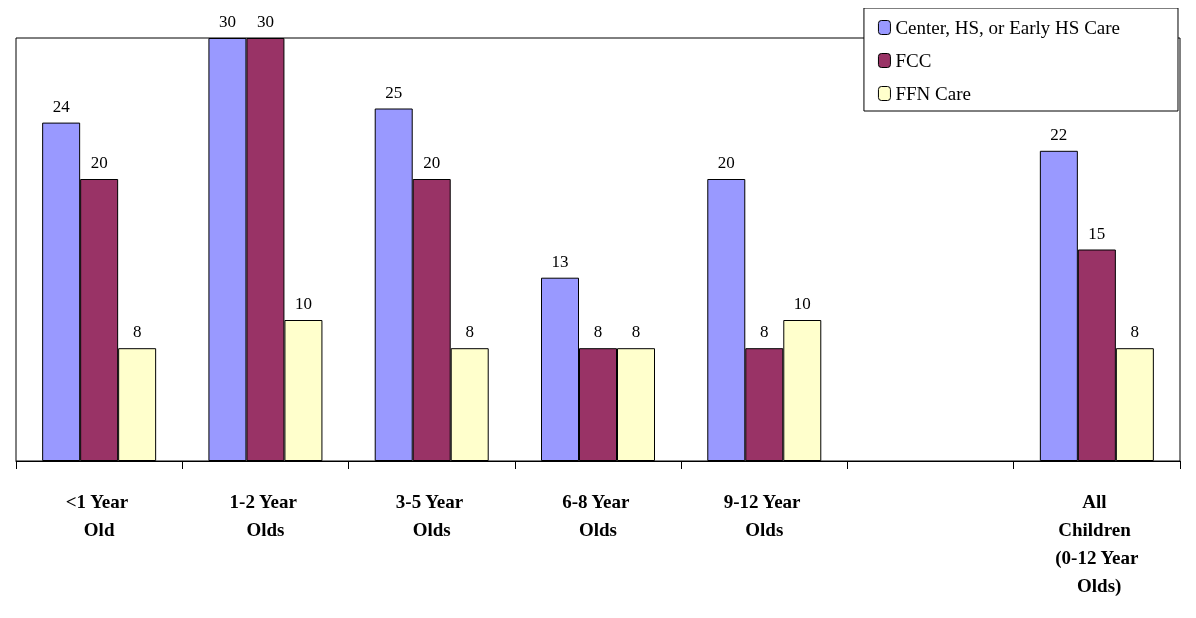 This screenshot has height=618, width=1196. I want to click on legend-label: Center, HS, or Early HS Care, so click(1008, 27).